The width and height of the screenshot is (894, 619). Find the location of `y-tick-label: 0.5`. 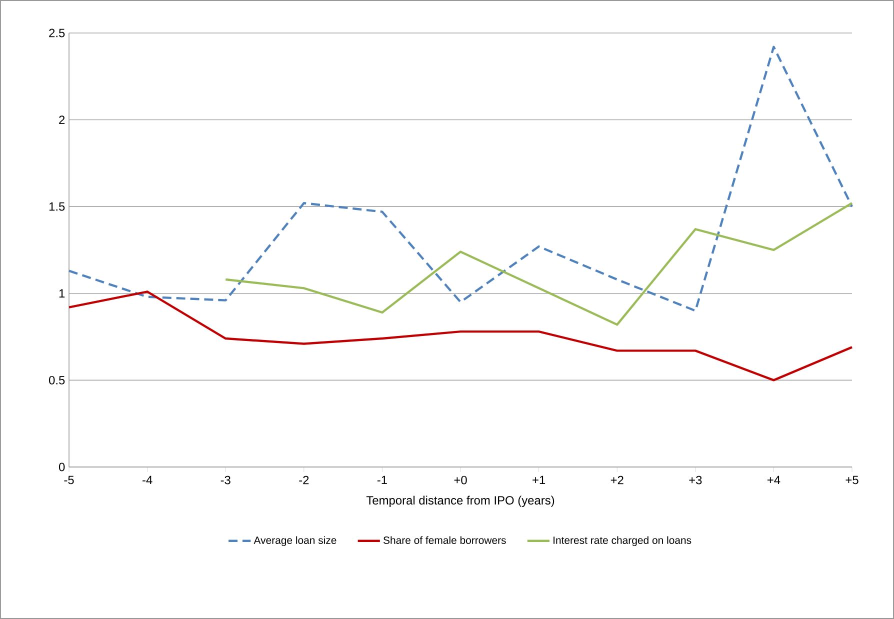

y-tick-label: 0.5 is located at coordinates (57, 380).